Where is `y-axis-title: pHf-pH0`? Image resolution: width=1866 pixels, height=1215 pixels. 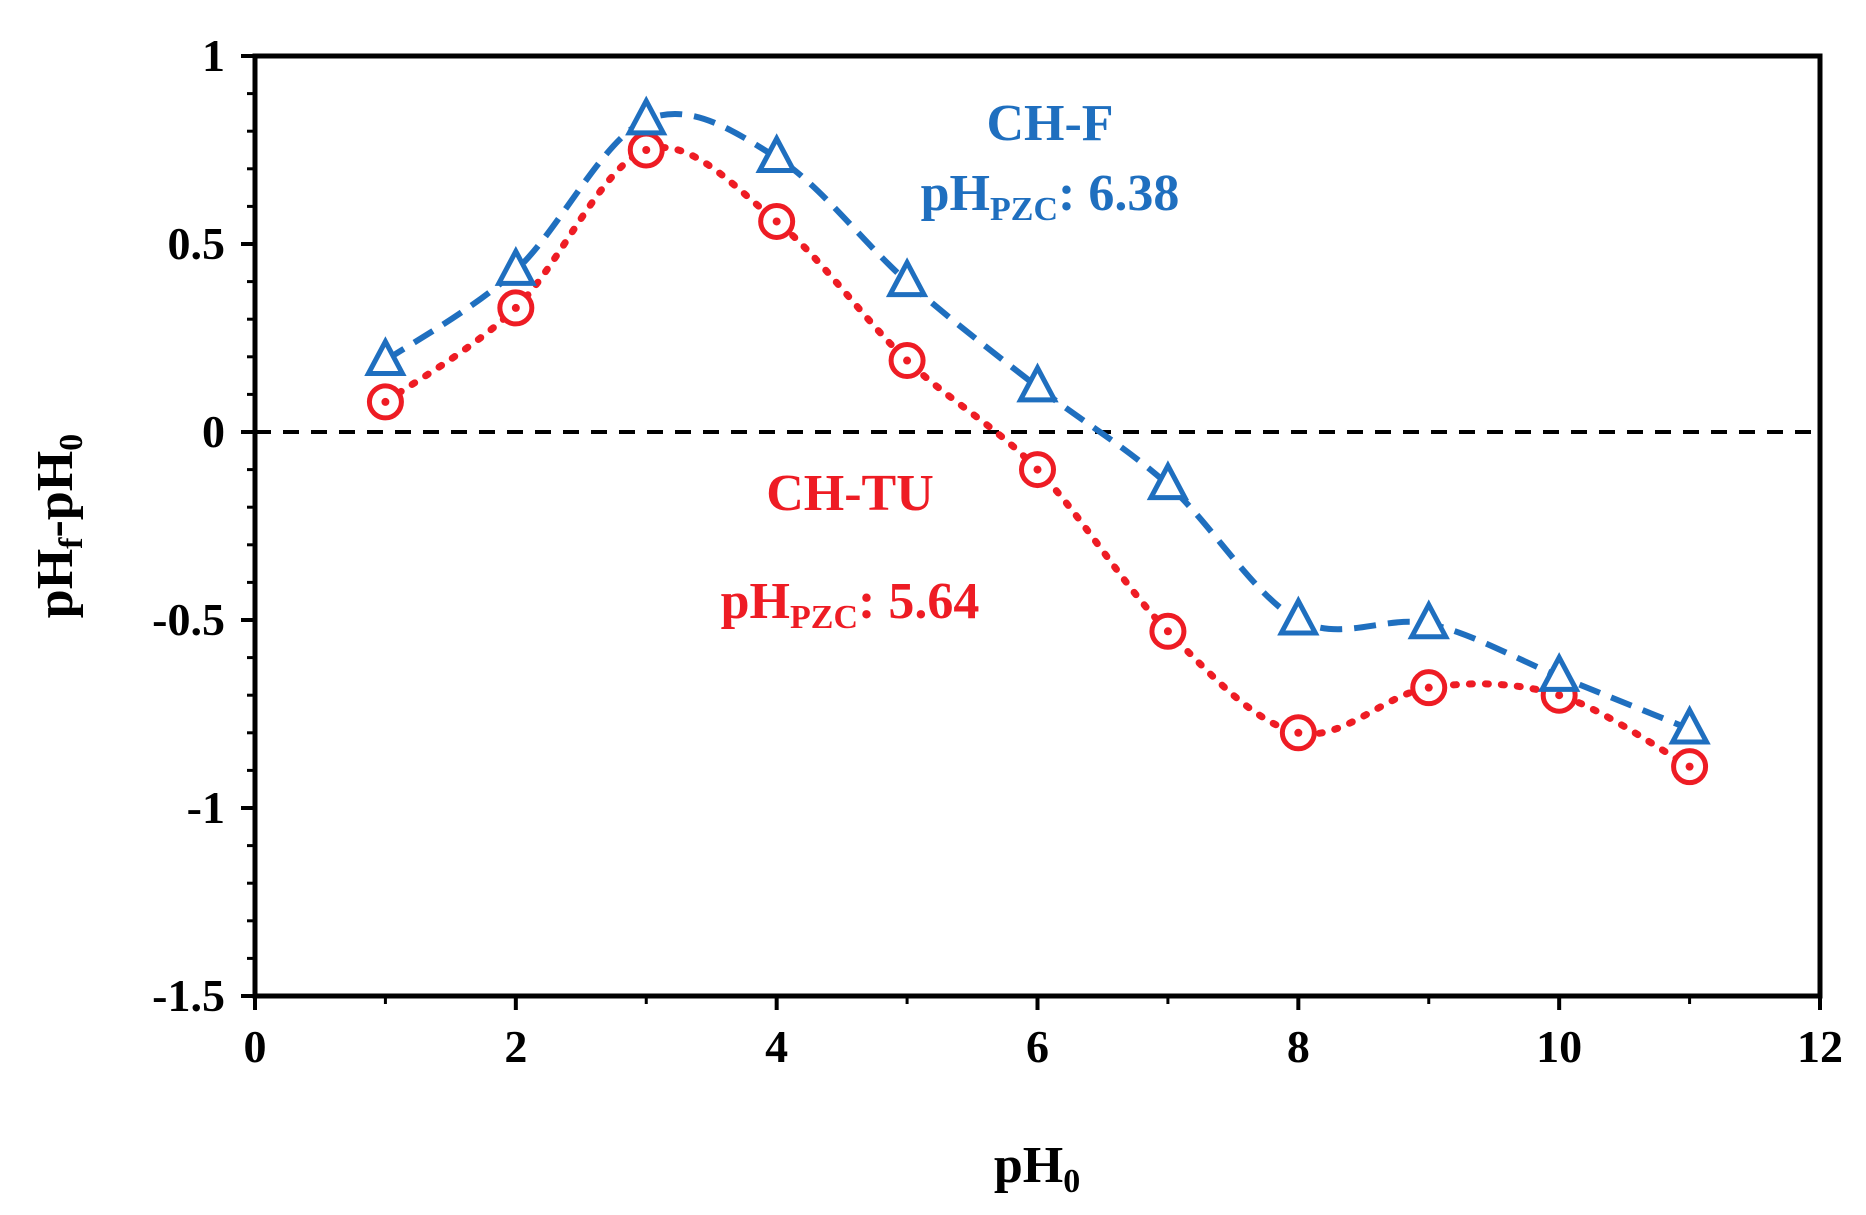 y-axis-title: pHf-pH0 is located at coordinates (58, 526).